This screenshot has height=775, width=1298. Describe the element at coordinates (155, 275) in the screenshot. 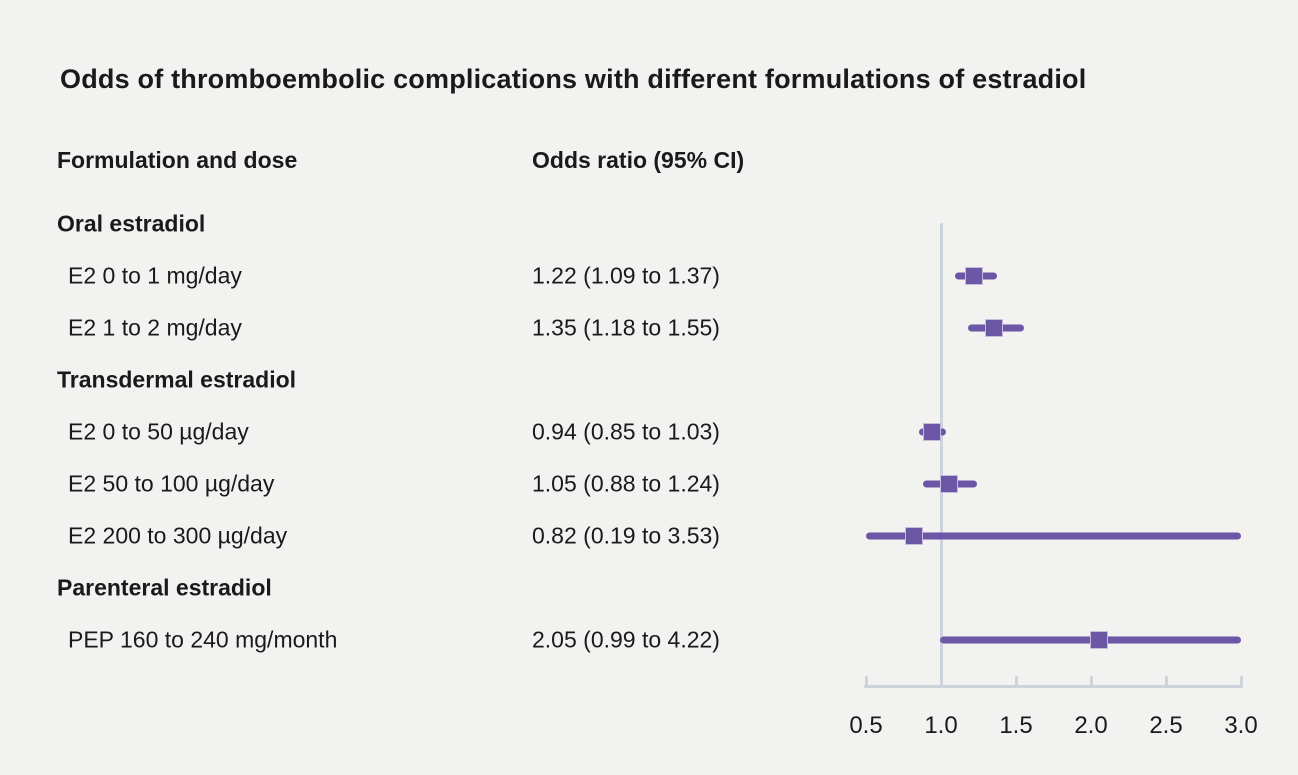

I see `row-item-label: E2 0 to 1 mg/day` at that location.